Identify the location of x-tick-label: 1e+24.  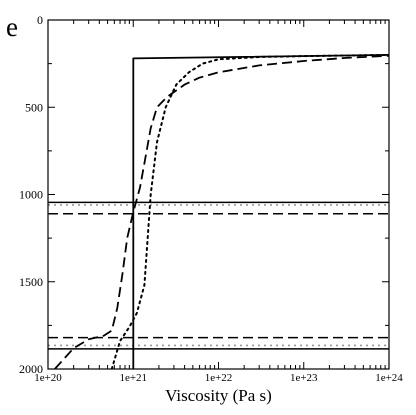
(389, 378).